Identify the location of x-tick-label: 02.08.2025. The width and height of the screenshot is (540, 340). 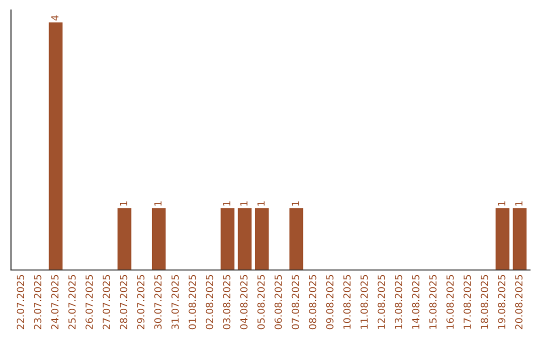
(210, 302).